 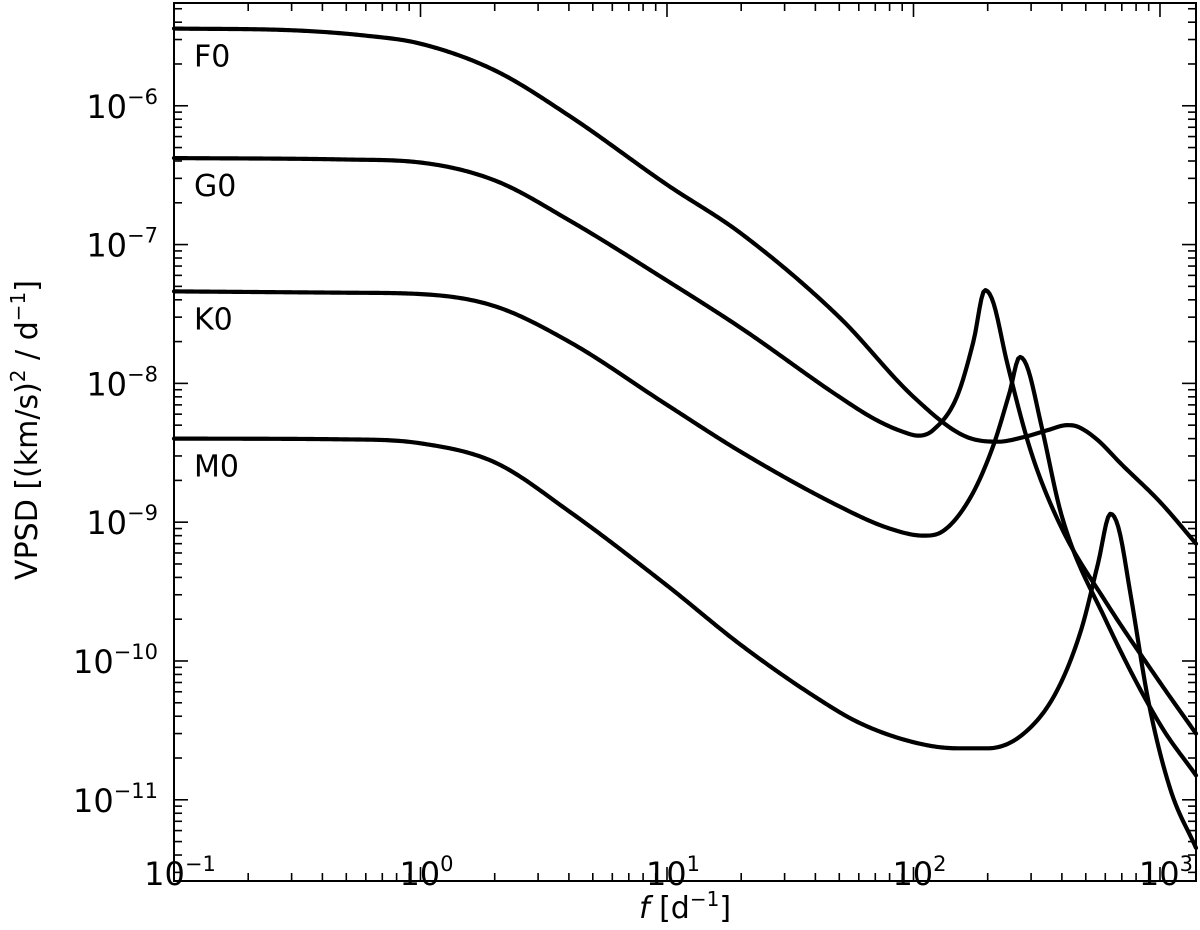 I want to click on x-tick-label: 10⁰, so click(x=426, y=872).